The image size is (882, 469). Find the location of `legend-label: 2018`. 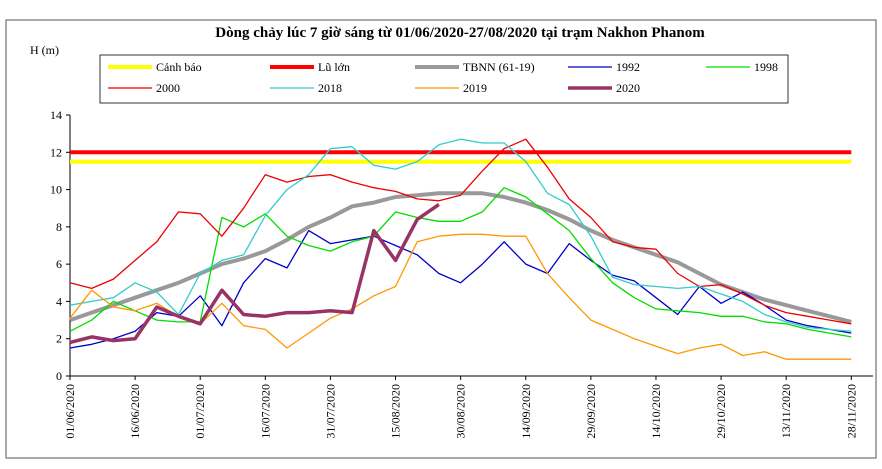

legend-label: 2018 is located at coordinates (330, 88).